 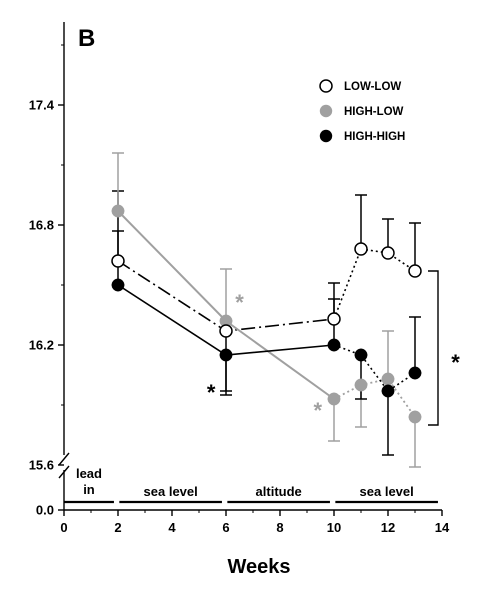 What do you see at coordinates (374, 112) in the screenshot?
I see `legend-label: HIGH-LOW` at bounding box center [374, 112].